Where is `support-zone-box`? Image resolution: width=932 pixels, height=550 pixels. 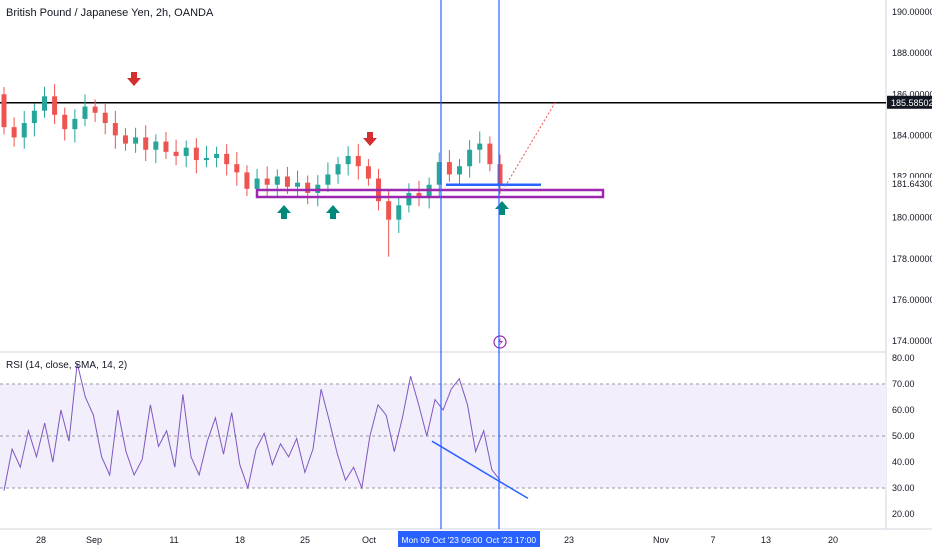
support-zone-box is located at coordinates (430, 193).